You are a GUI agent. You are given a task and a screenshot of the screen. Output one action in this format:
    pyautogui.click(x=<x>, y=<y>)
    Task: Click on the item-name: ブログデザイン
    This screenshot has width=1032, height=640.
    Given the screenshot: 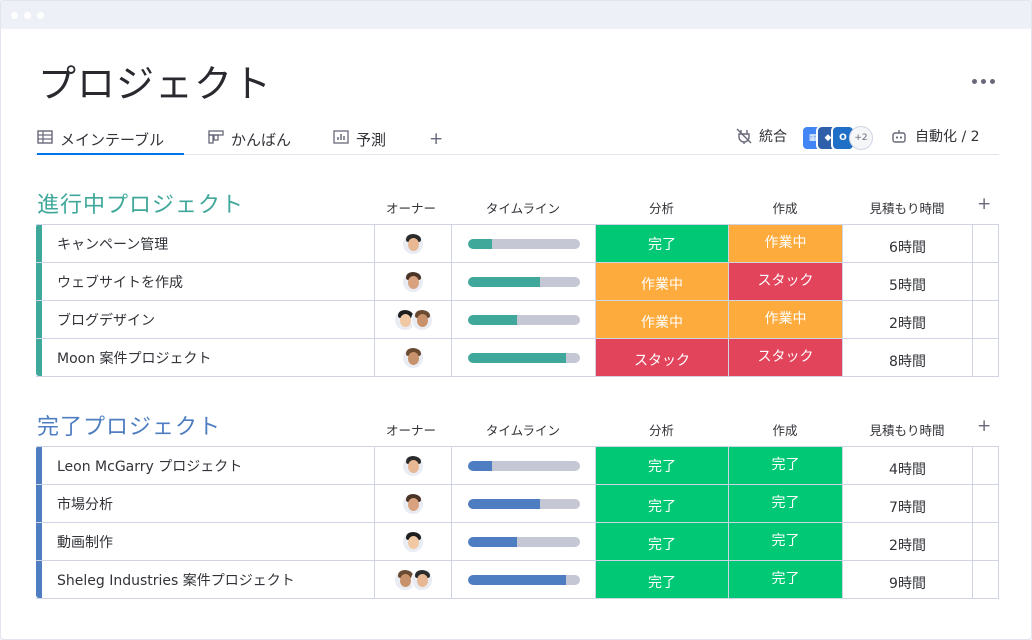 What is the action you would take?
    pyautogui.click(x=106, y=320)
    